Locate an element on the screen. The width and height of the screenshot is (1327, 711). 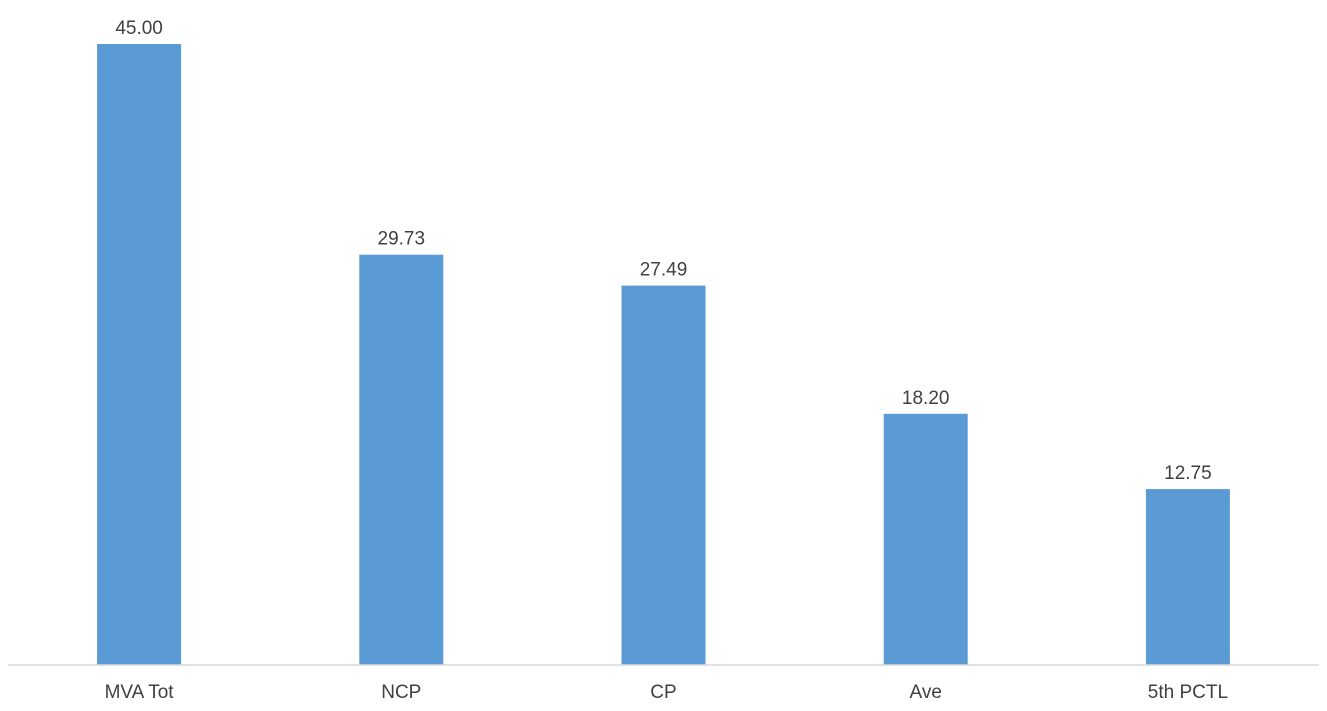
data-label-3: 18.20 is located at coordinates (926, 398).